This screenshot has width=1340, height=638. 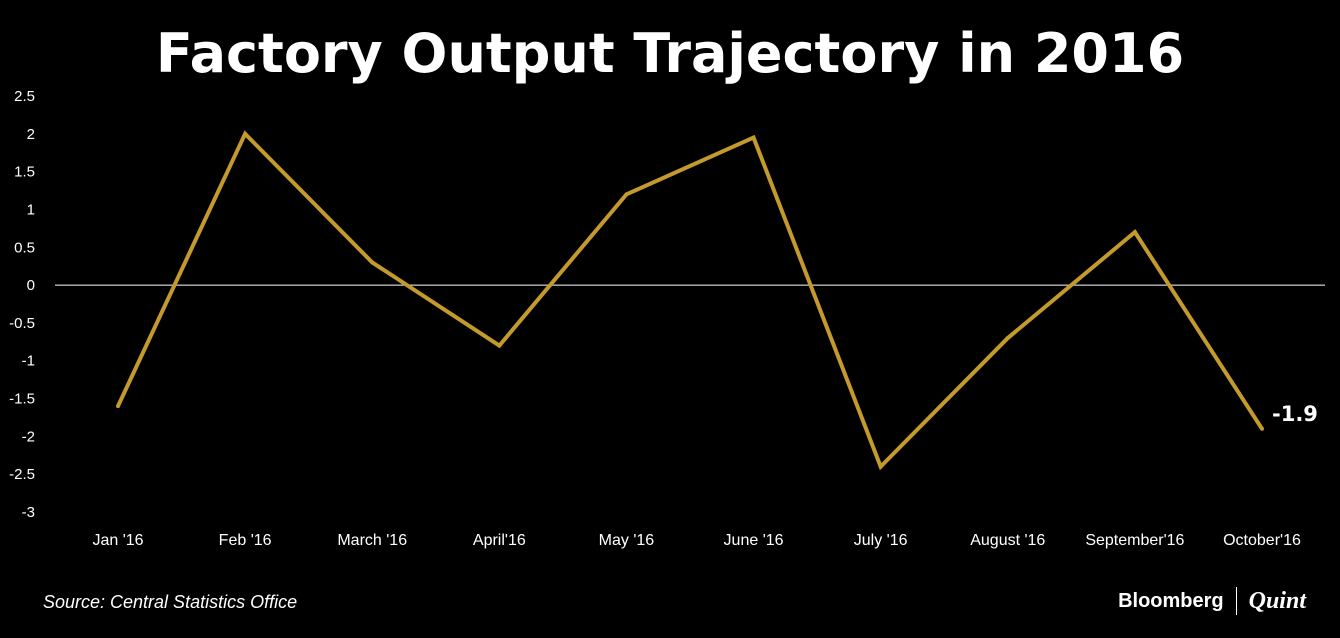 I want to click on brand-primary: Bloomberg, so click(x=1171, y=600).